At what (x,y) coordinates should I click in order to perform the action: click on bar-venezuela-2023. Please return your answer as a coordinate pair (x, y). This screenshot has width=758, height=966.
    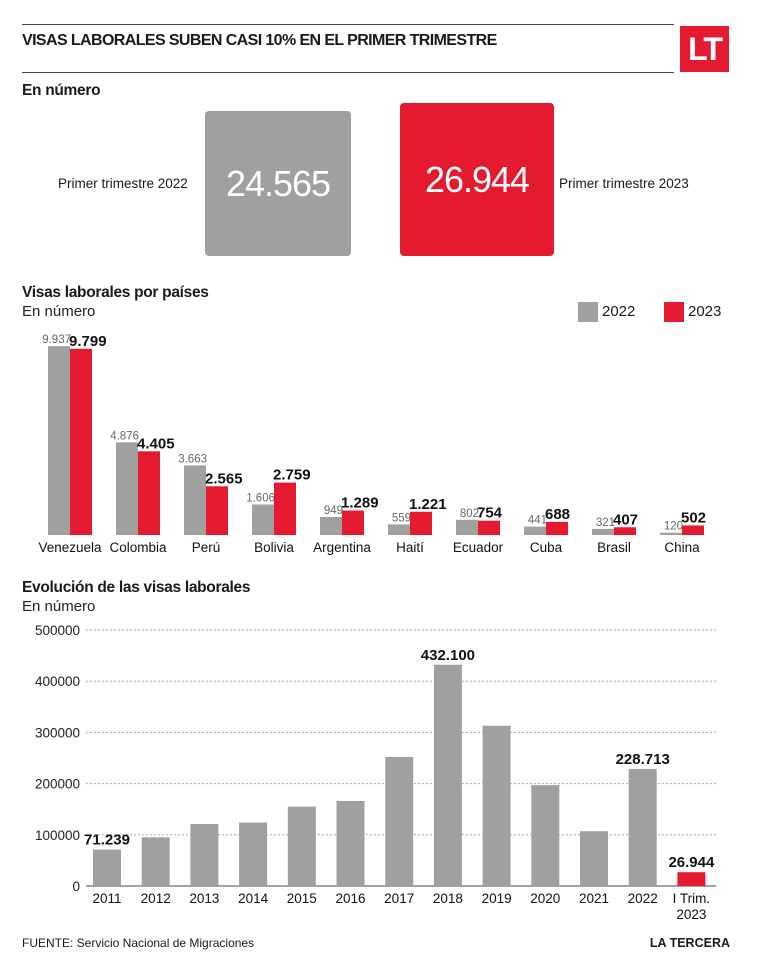
    Looking at the image, I should click on (81, 441).